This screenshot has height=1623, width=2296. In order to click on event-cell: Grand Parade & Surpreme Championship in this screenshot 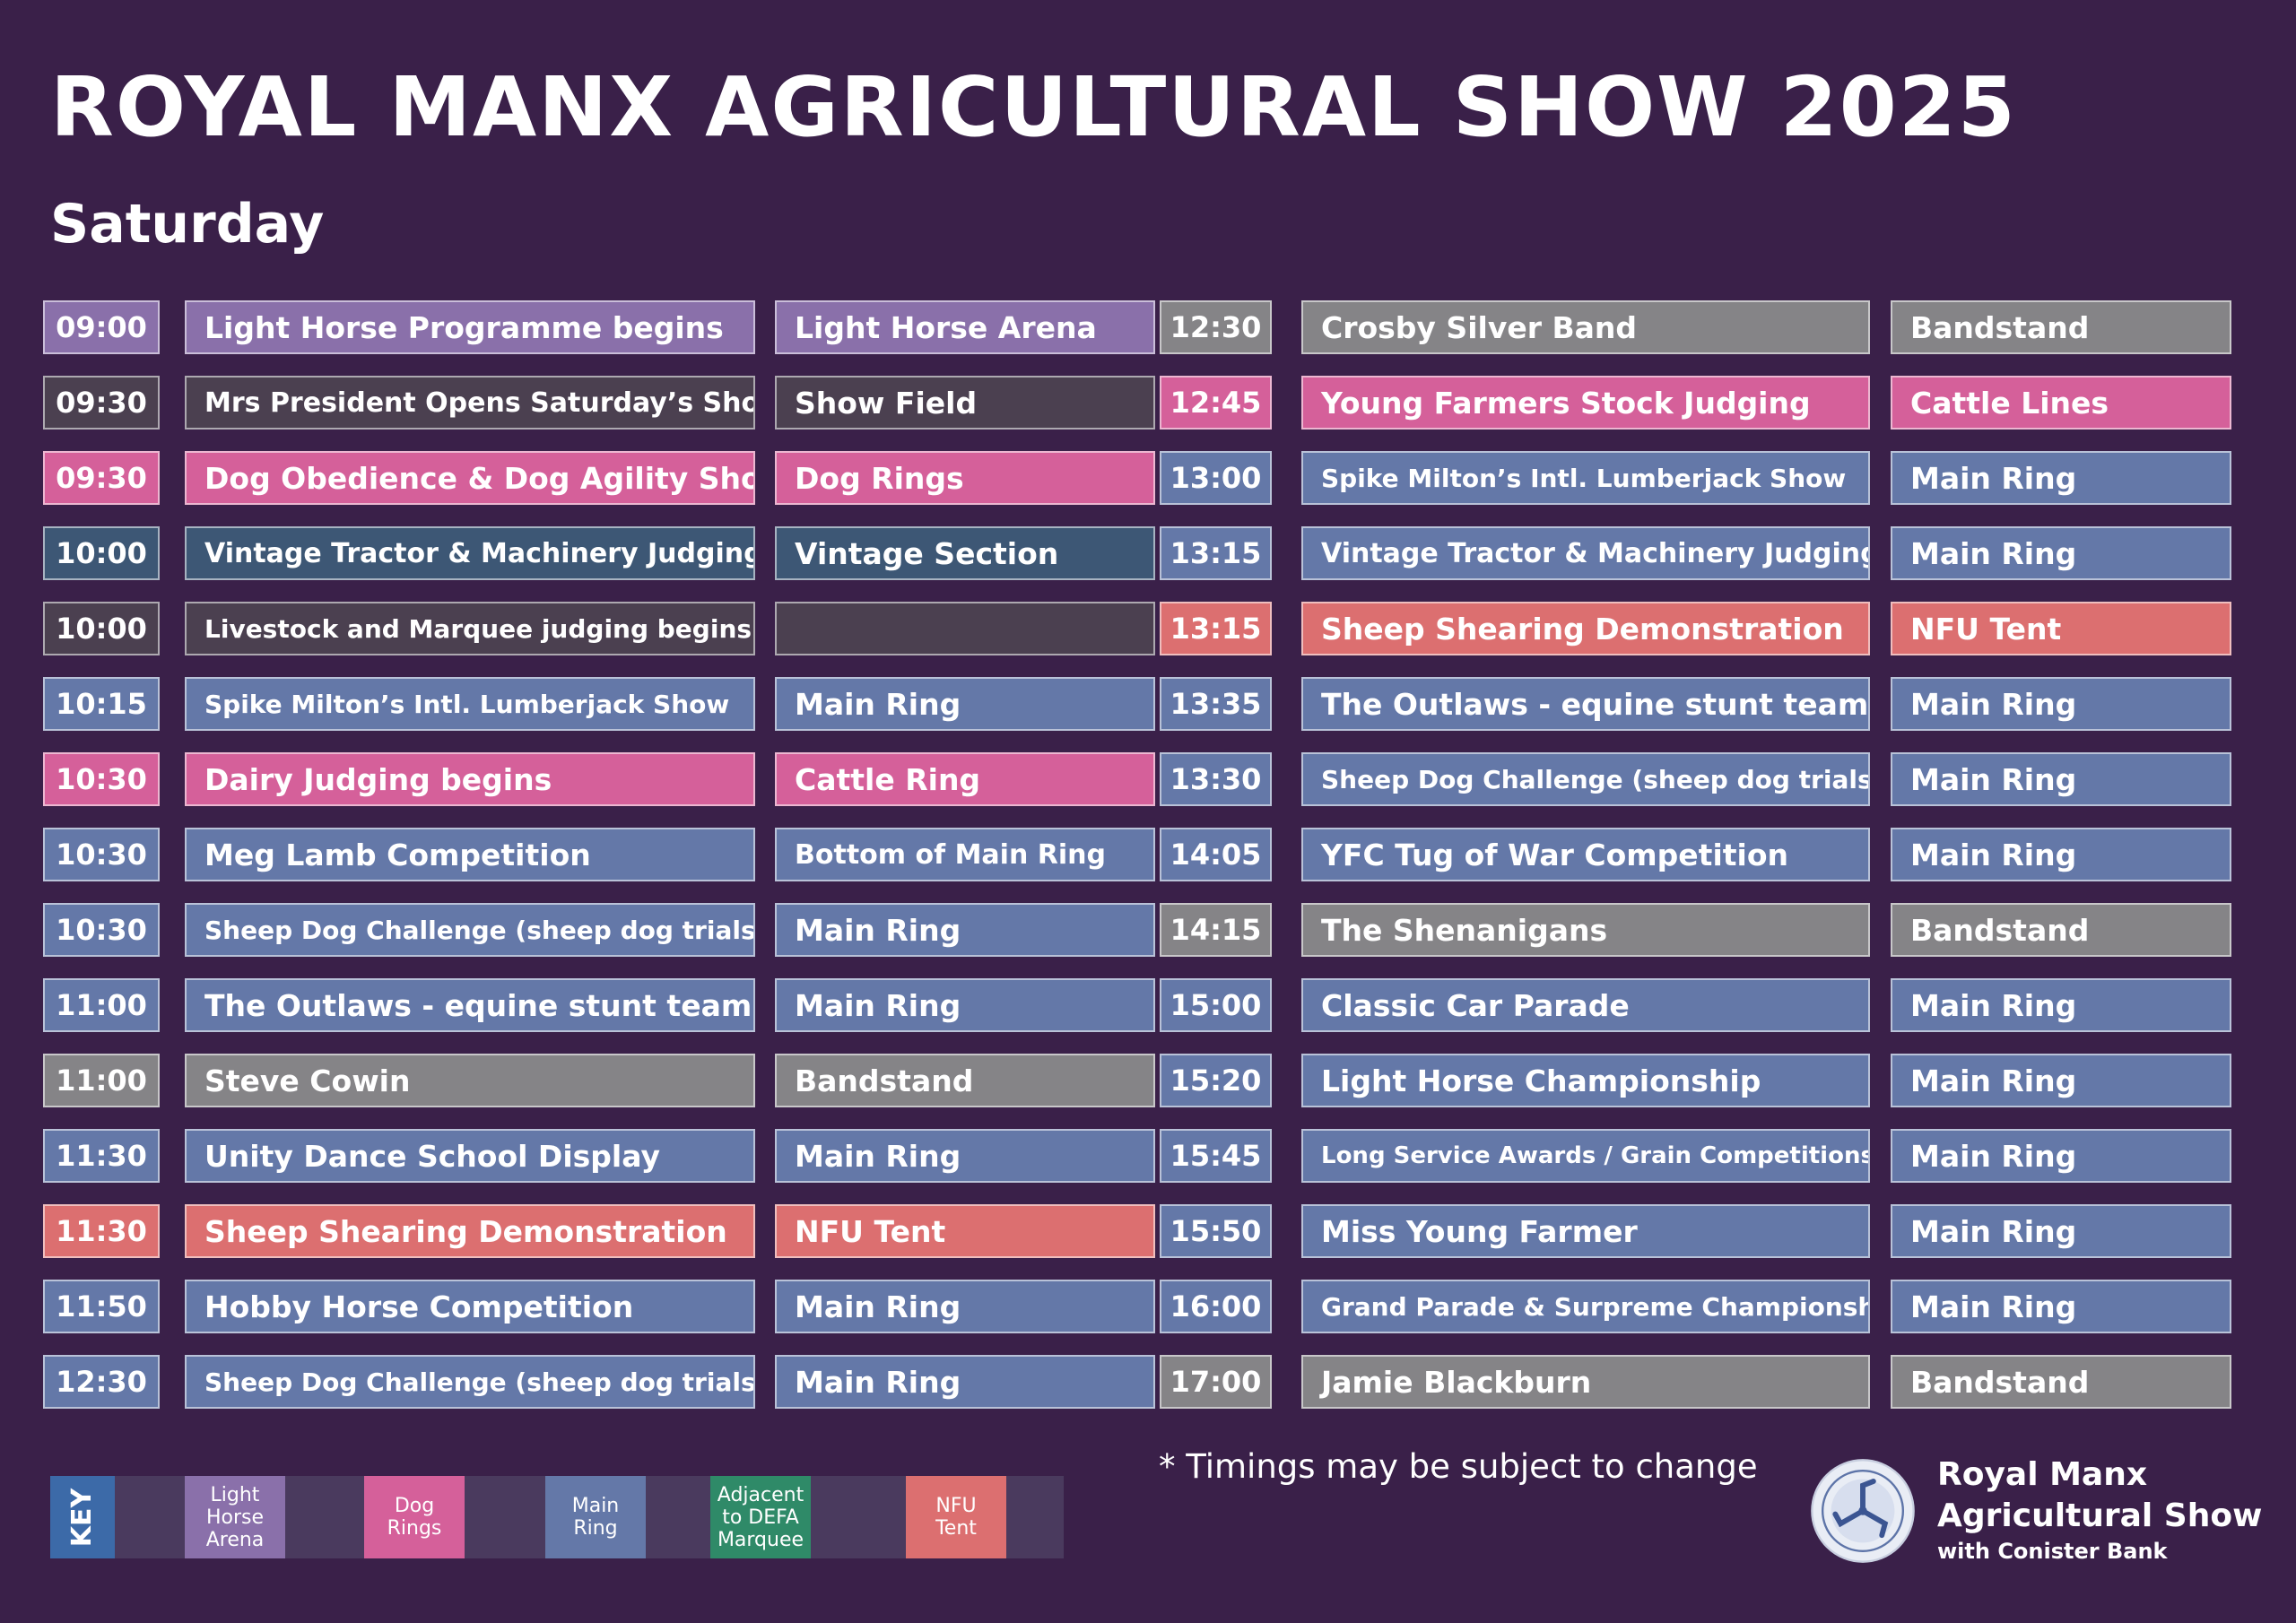, I will do `click(1585, 1306)`.